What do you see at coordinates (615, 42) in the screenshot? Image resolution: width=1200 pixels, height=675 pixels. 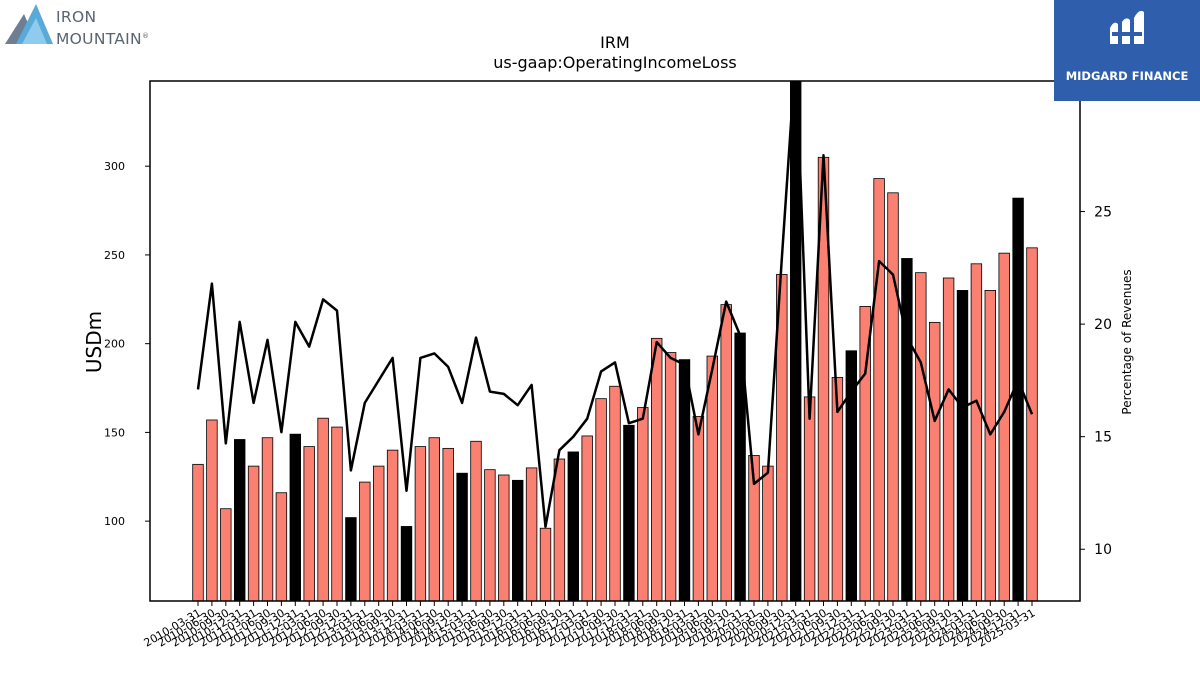 I see `chart-title: IRM` at bounding box center [615, 42].